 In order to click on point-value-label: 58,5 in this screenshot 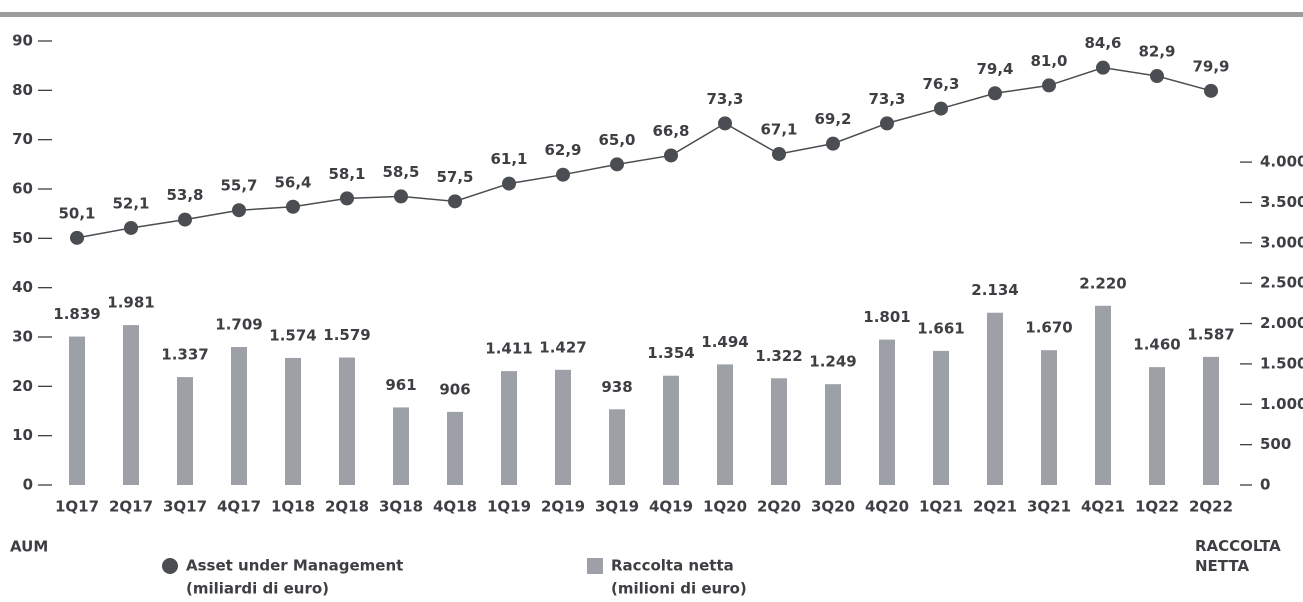, I will do `click(400, 172)`.